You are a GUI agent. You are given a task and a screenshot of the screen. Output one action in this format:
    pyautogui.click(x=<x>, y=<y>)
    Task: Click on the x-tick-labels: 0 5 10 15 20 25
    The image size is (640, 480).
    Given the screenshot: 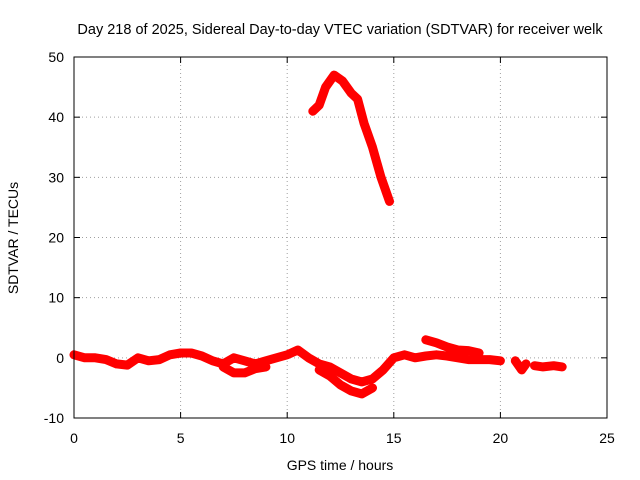 What is the action you would take?
    pyautogui.click(x=342, y=438)
    